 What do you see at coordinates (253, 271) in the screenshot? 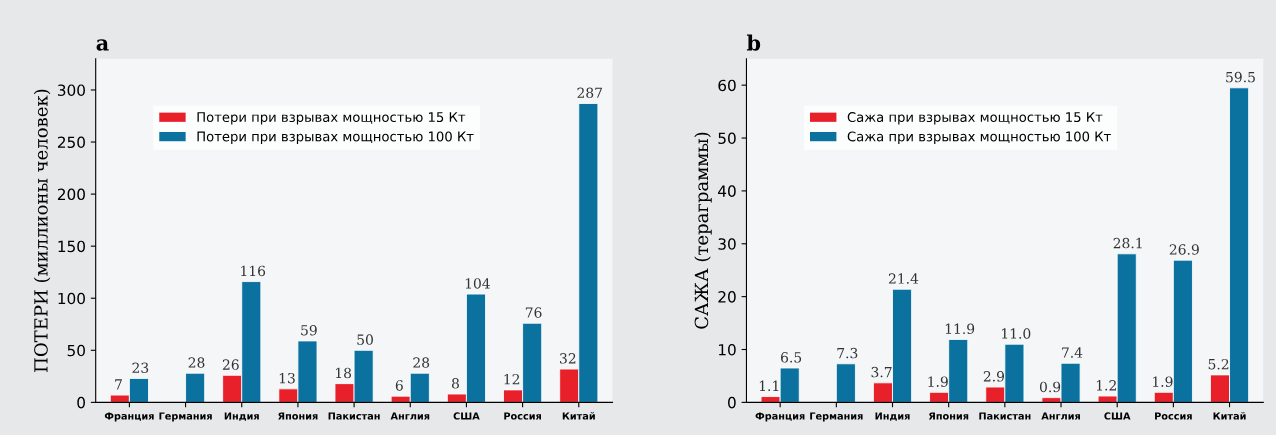
I see `data-label: 116` at bounding box center [253, 271].